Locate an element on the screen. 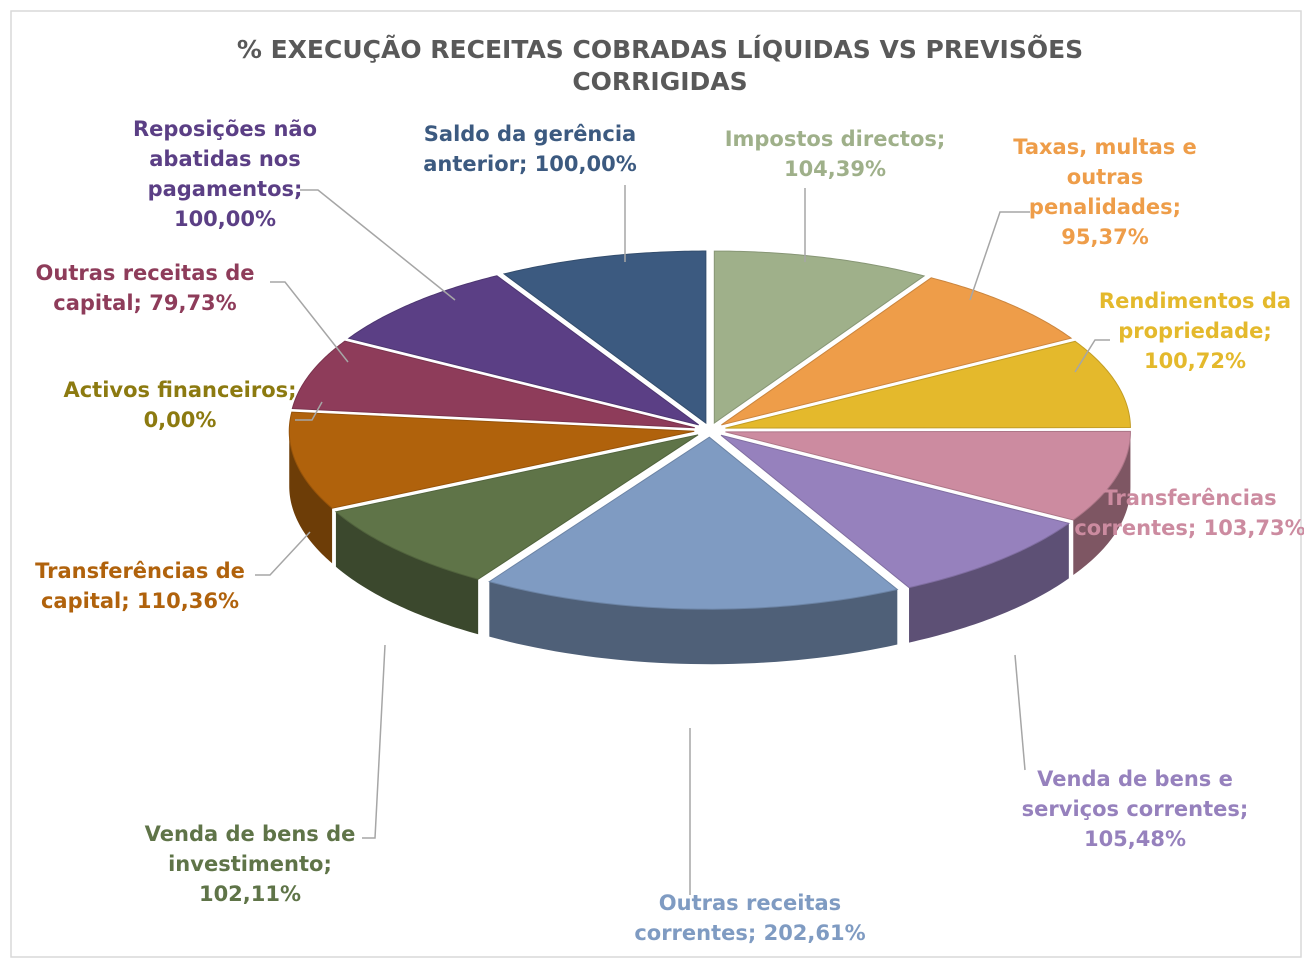 The image size is (1304, 958). data-label: Impostos directos; 104,39% is located at coordinates (835, 154).